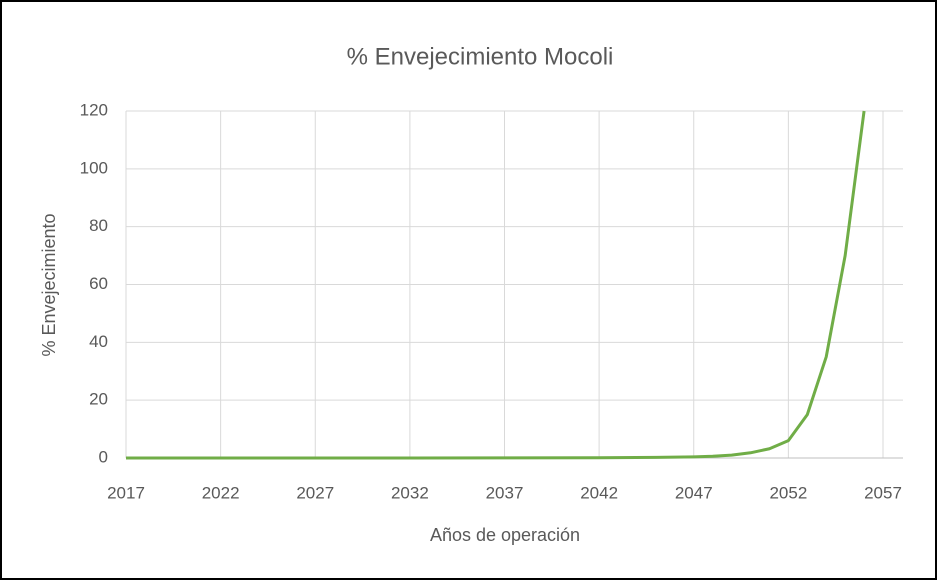 The width and height of the screenshot is (937, 580). Describe the element at coordinates (315, 492) in the screenshot. I see `x-tick-label: 2027` at that location.